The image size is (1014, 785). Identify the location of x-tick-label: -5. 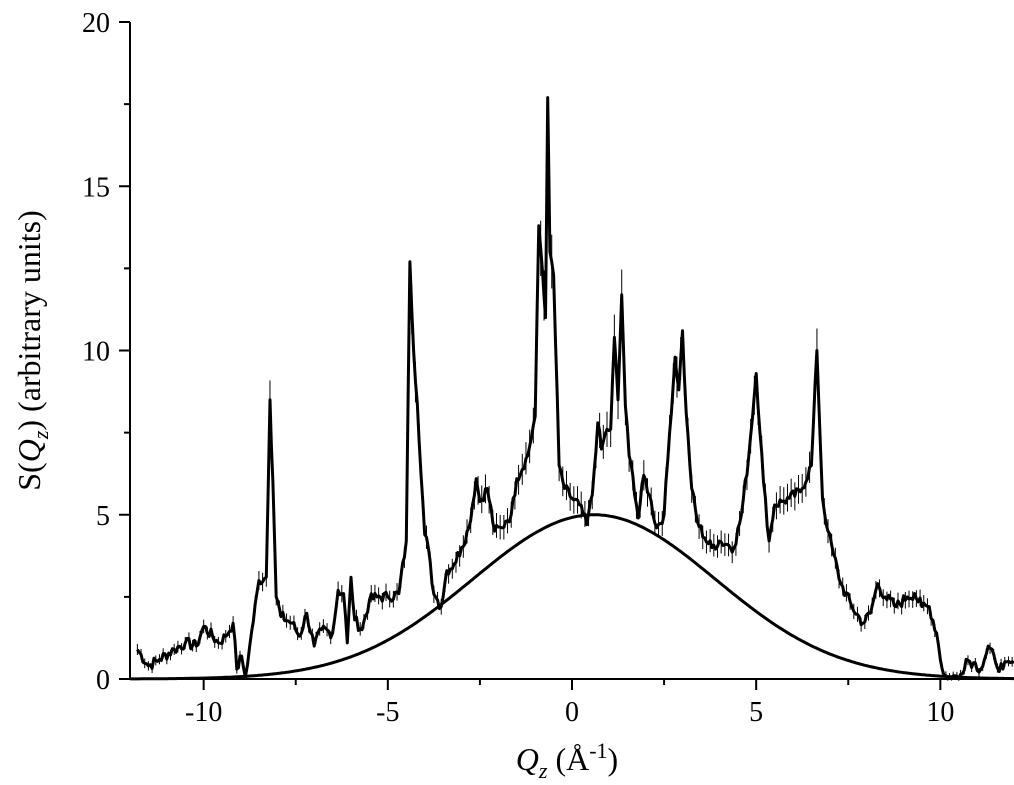
(387, 712).